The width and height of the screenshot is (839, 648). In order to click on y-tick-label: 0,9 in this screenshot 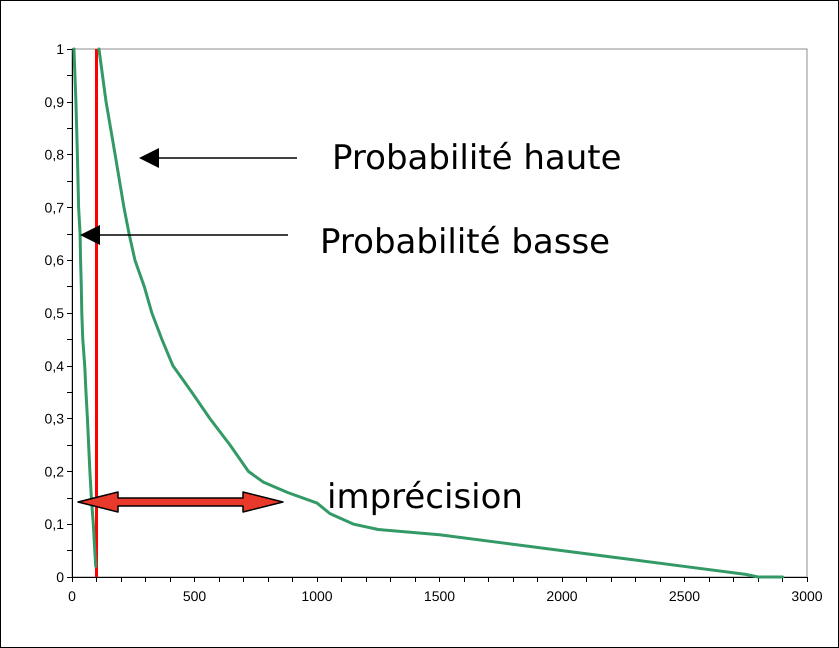, I will do `click(54, 102)`.